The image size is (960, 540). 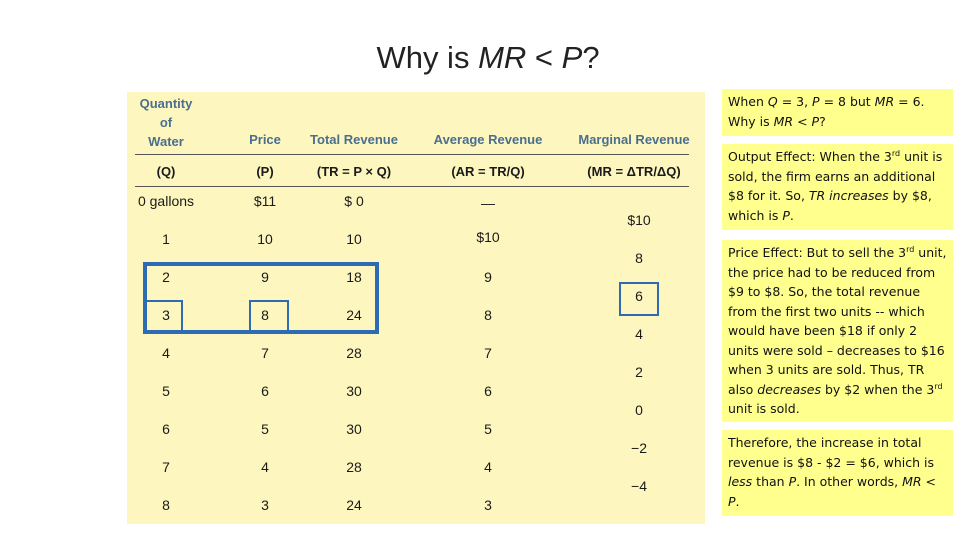 I want to click on table-cell-tr: 18, so click(x=354, y=277).